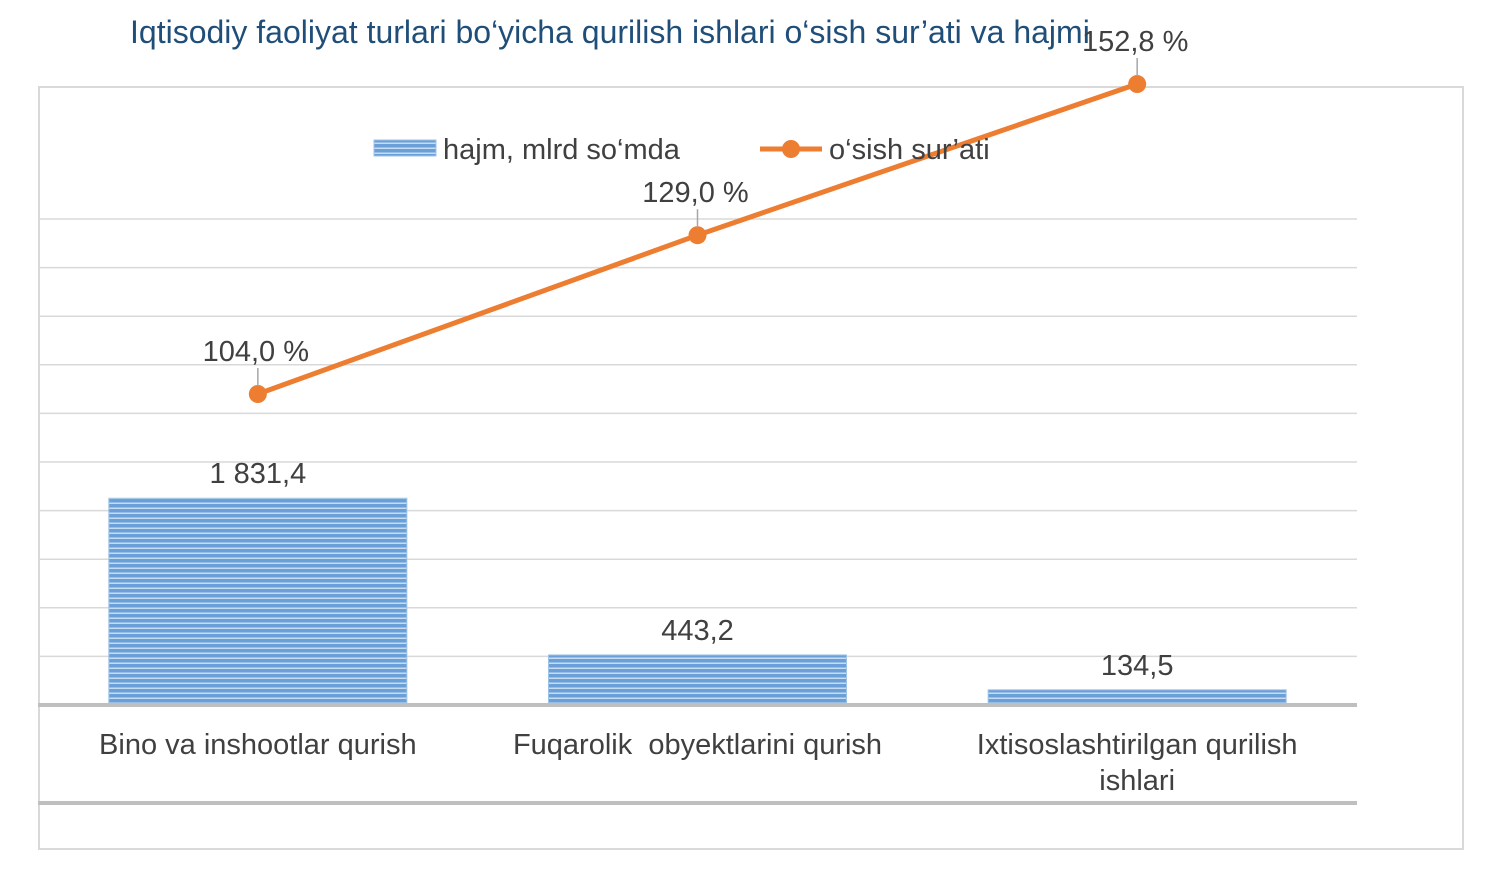 The image size is (1504, 869). What do you see at coordinates (909, 150) in the screenshot?
I see `legend-line-label: o‘sish sur’ati` at bounding box center [909, 150].